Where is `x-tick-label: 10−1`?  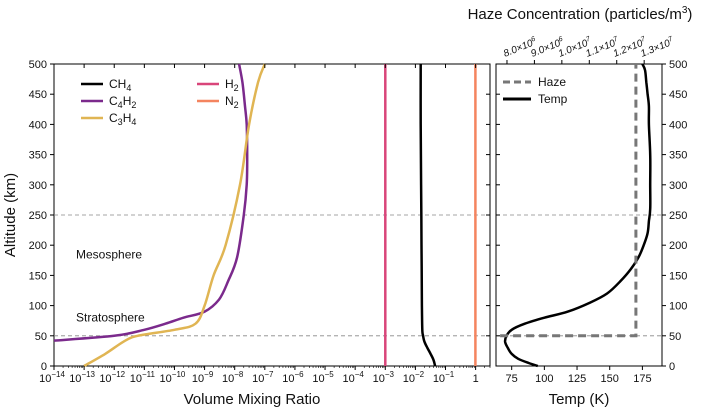 x-tick-label: 10−1 is located at coordinates (444, 377).